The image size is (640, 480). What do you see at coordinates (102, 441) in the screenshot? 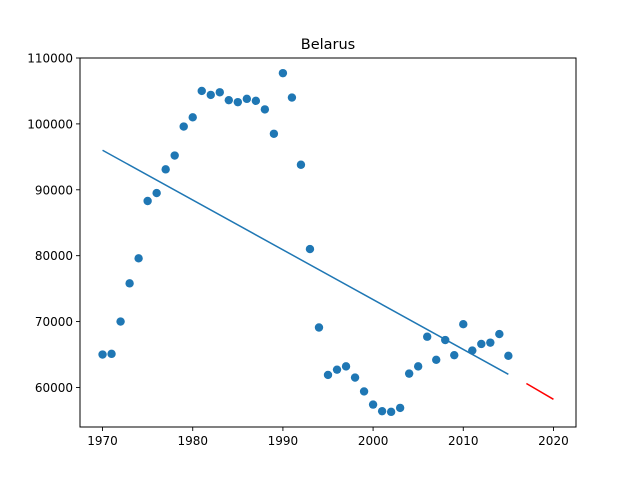
I see `x-tick-label: 1970` at bounding box center [102, 441].